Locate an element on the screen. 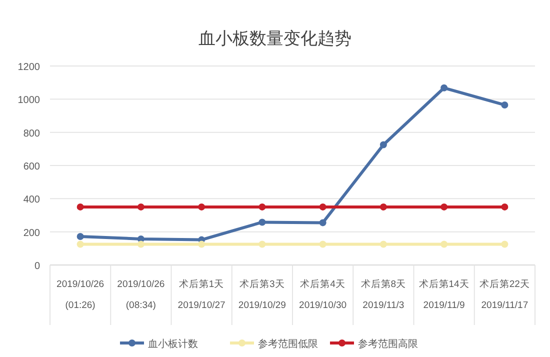 Image resolution: width=550 pixels, height=357 pixels. x-tick-label: 术后第1天 2019/10/27 is located at coordinates (202, 294).